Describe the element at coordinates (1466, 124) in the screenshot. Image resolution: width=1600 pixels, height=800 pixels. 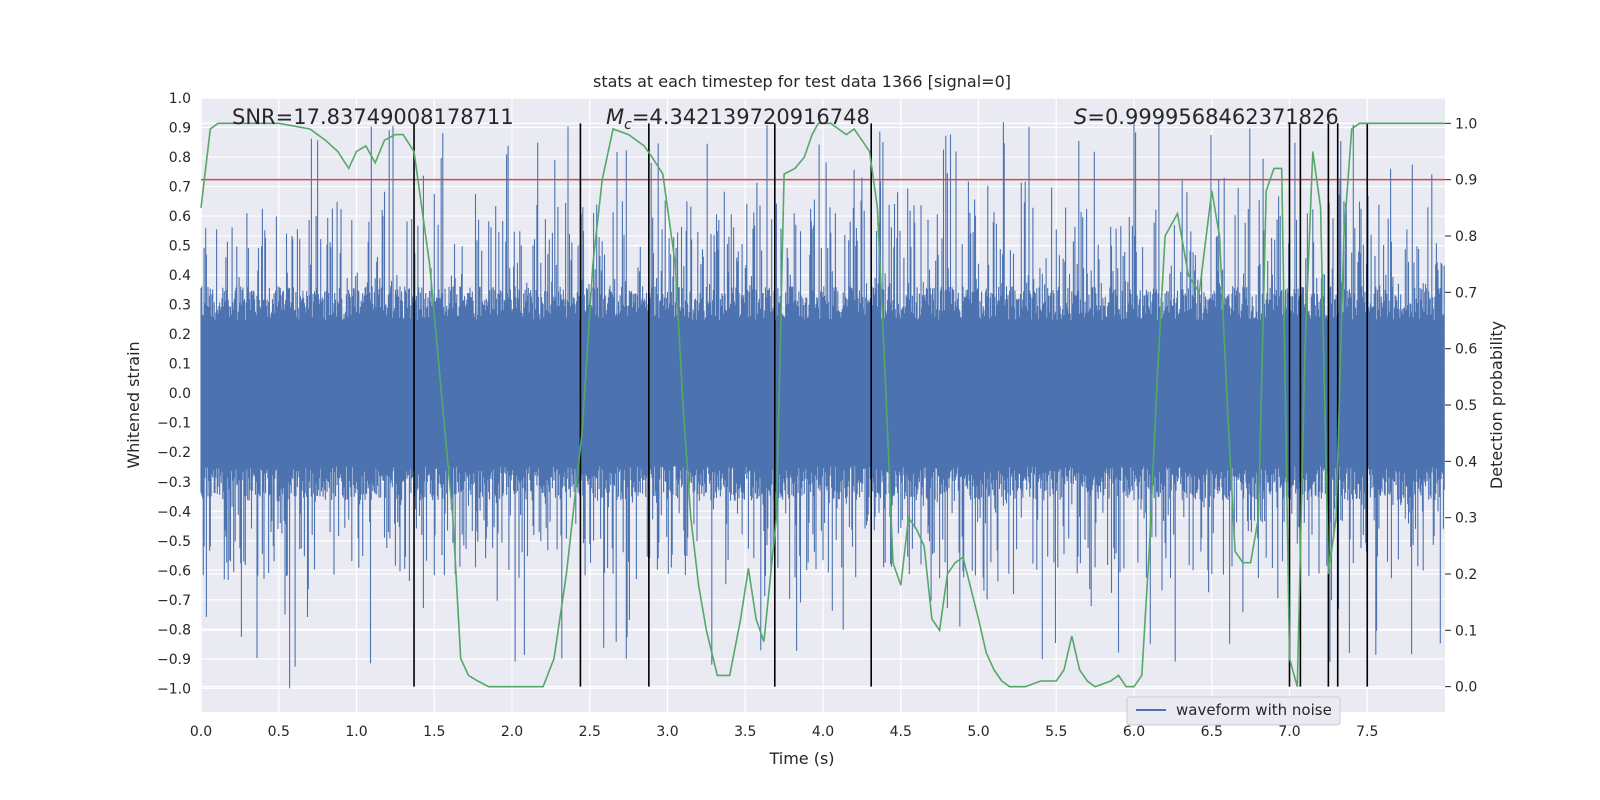
I see `y2-tick-label: 1.0` at that location.